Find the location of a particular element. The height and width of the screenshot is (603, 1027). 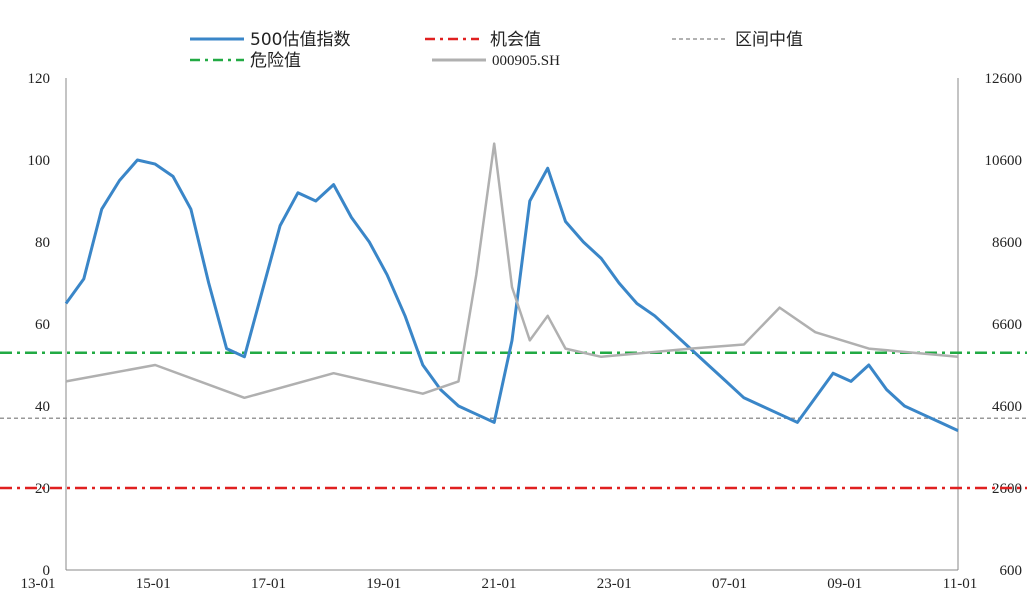

x-tick-label: 07-01 is located at coordinates (729, 584).